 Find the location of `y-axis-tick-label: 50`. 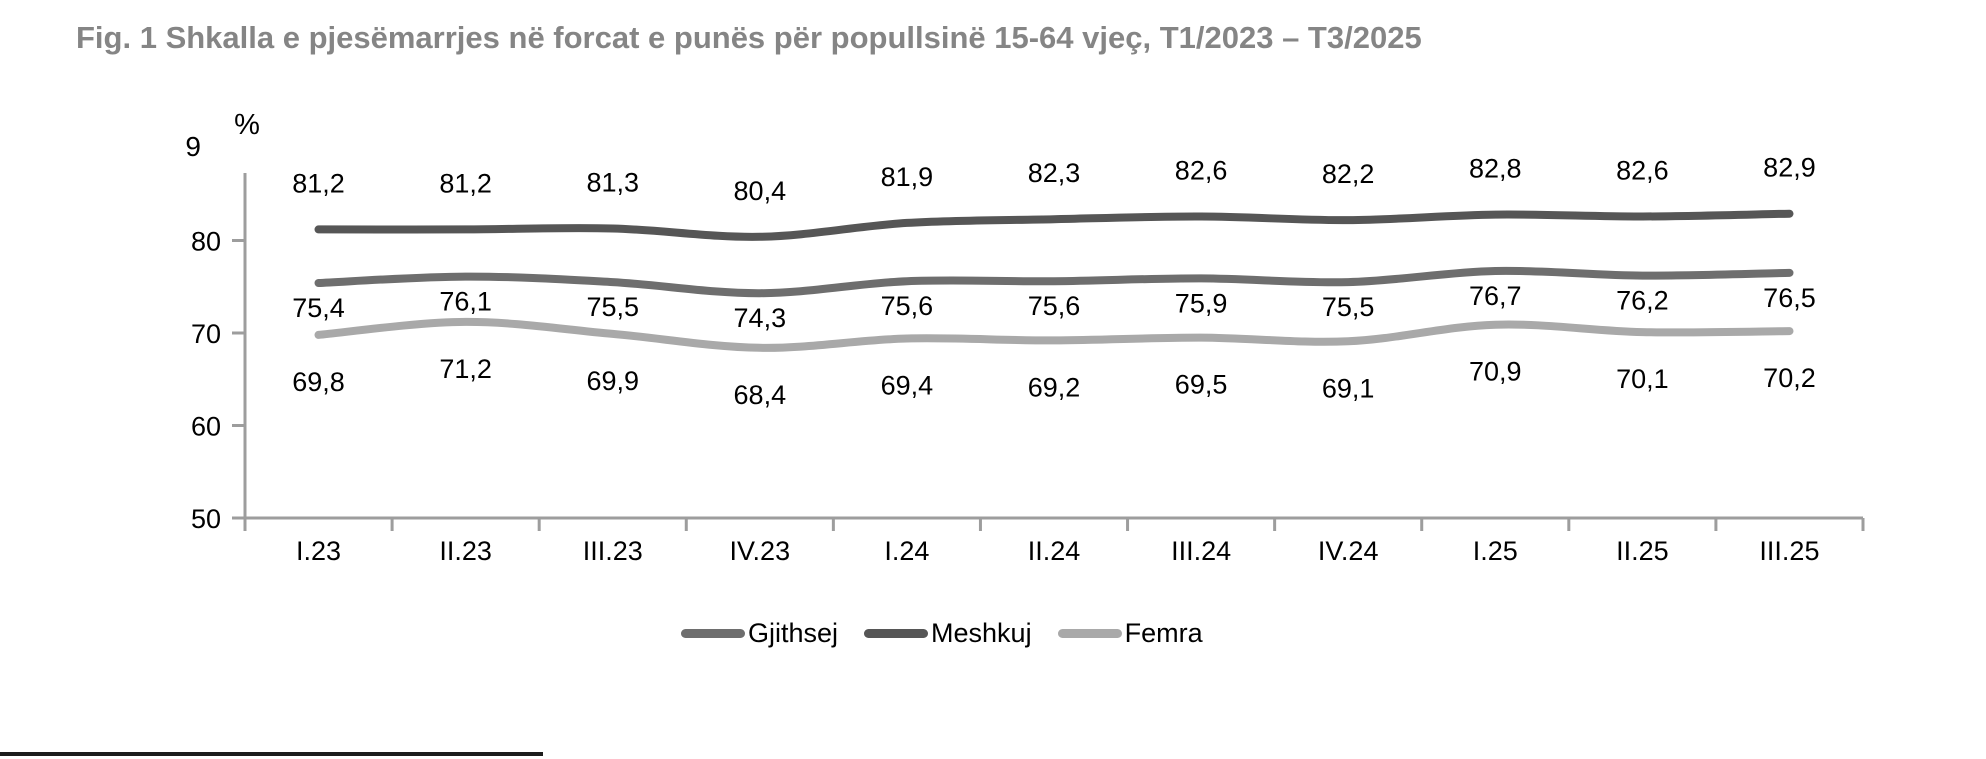

y-axis-tick-label: 50 is located at coordinates (206, 519).